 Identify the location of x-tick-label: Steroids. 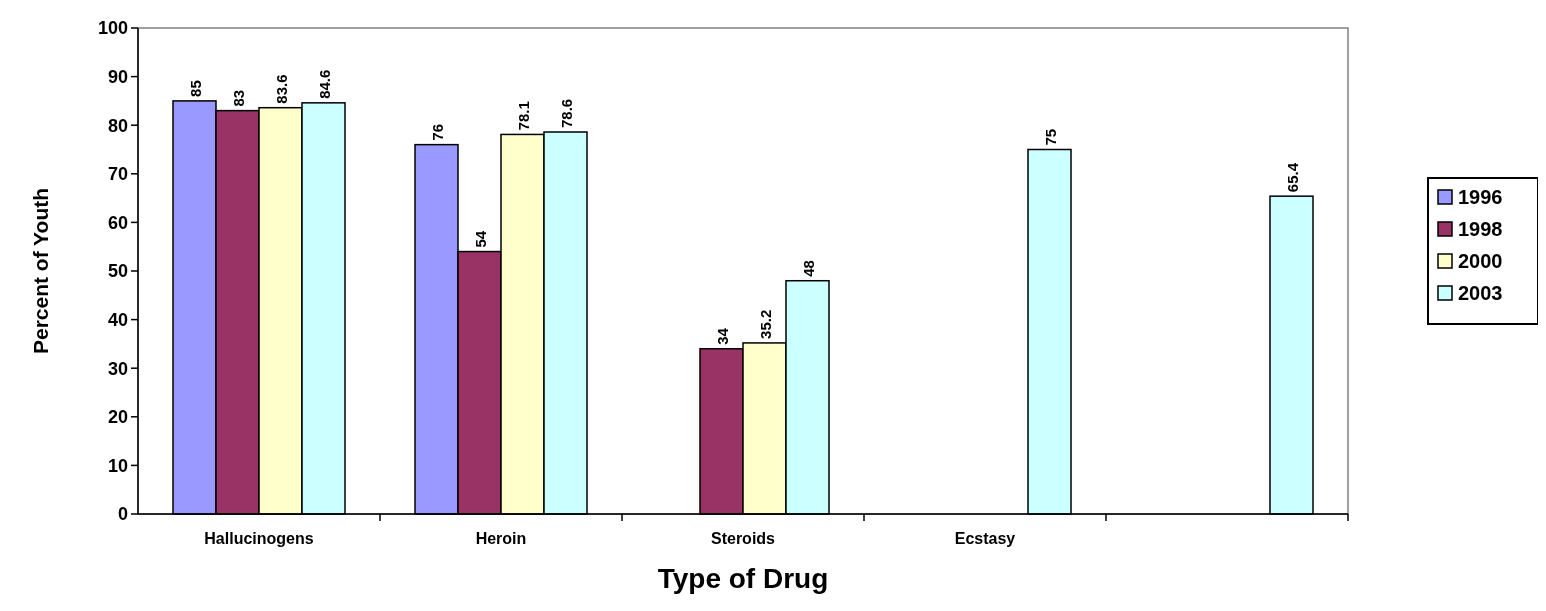
(743, 538).